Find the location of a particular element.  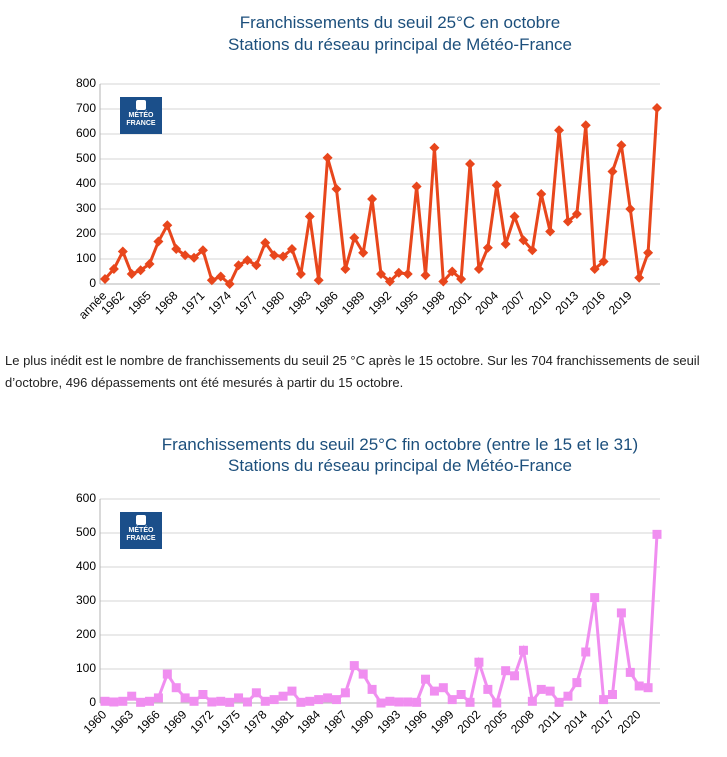

x-tick-label: 2016 is located at coordinates (593, 302).